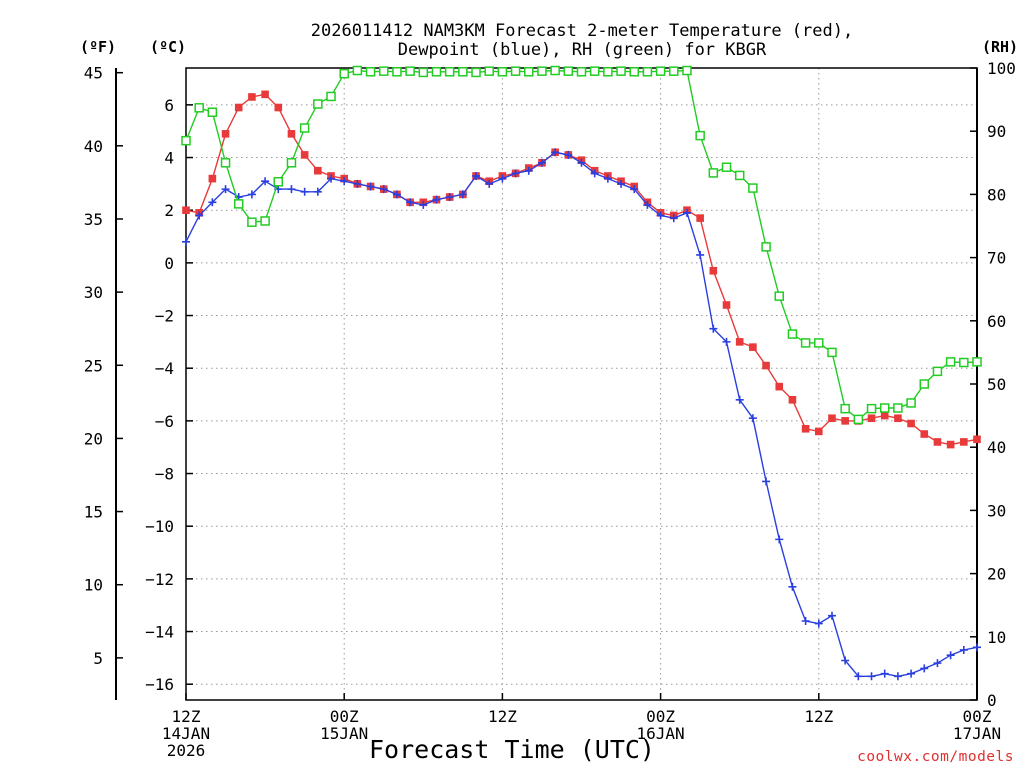 This screenshot has height=768, width=1024. Describe the element at coordinates (93, 73) in the screenshot. I see `fahrenheit-tick-label: 45` at that location.